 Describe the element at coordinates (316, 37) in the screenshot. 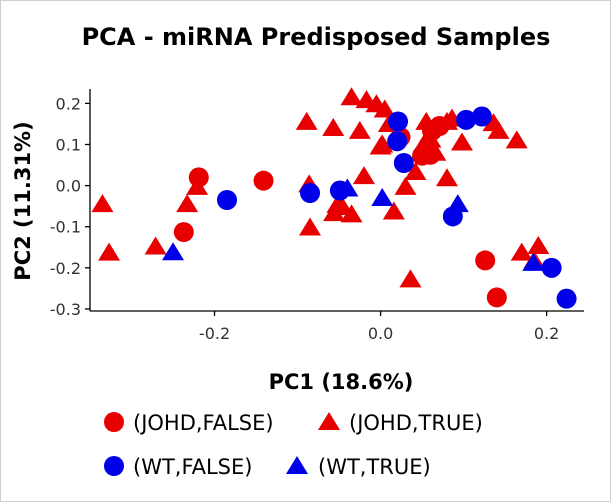

I see `chart-title: PCA - miRNA Predisposed Samples` at that location.